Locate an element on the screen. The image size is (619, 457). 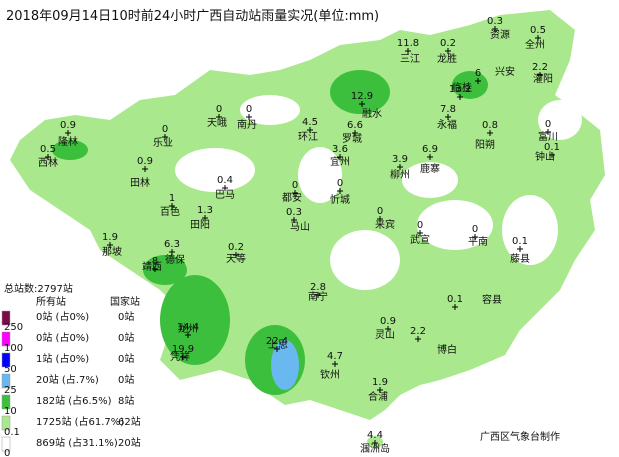
station-value: 13.2 is located at coordinates (460, 89).